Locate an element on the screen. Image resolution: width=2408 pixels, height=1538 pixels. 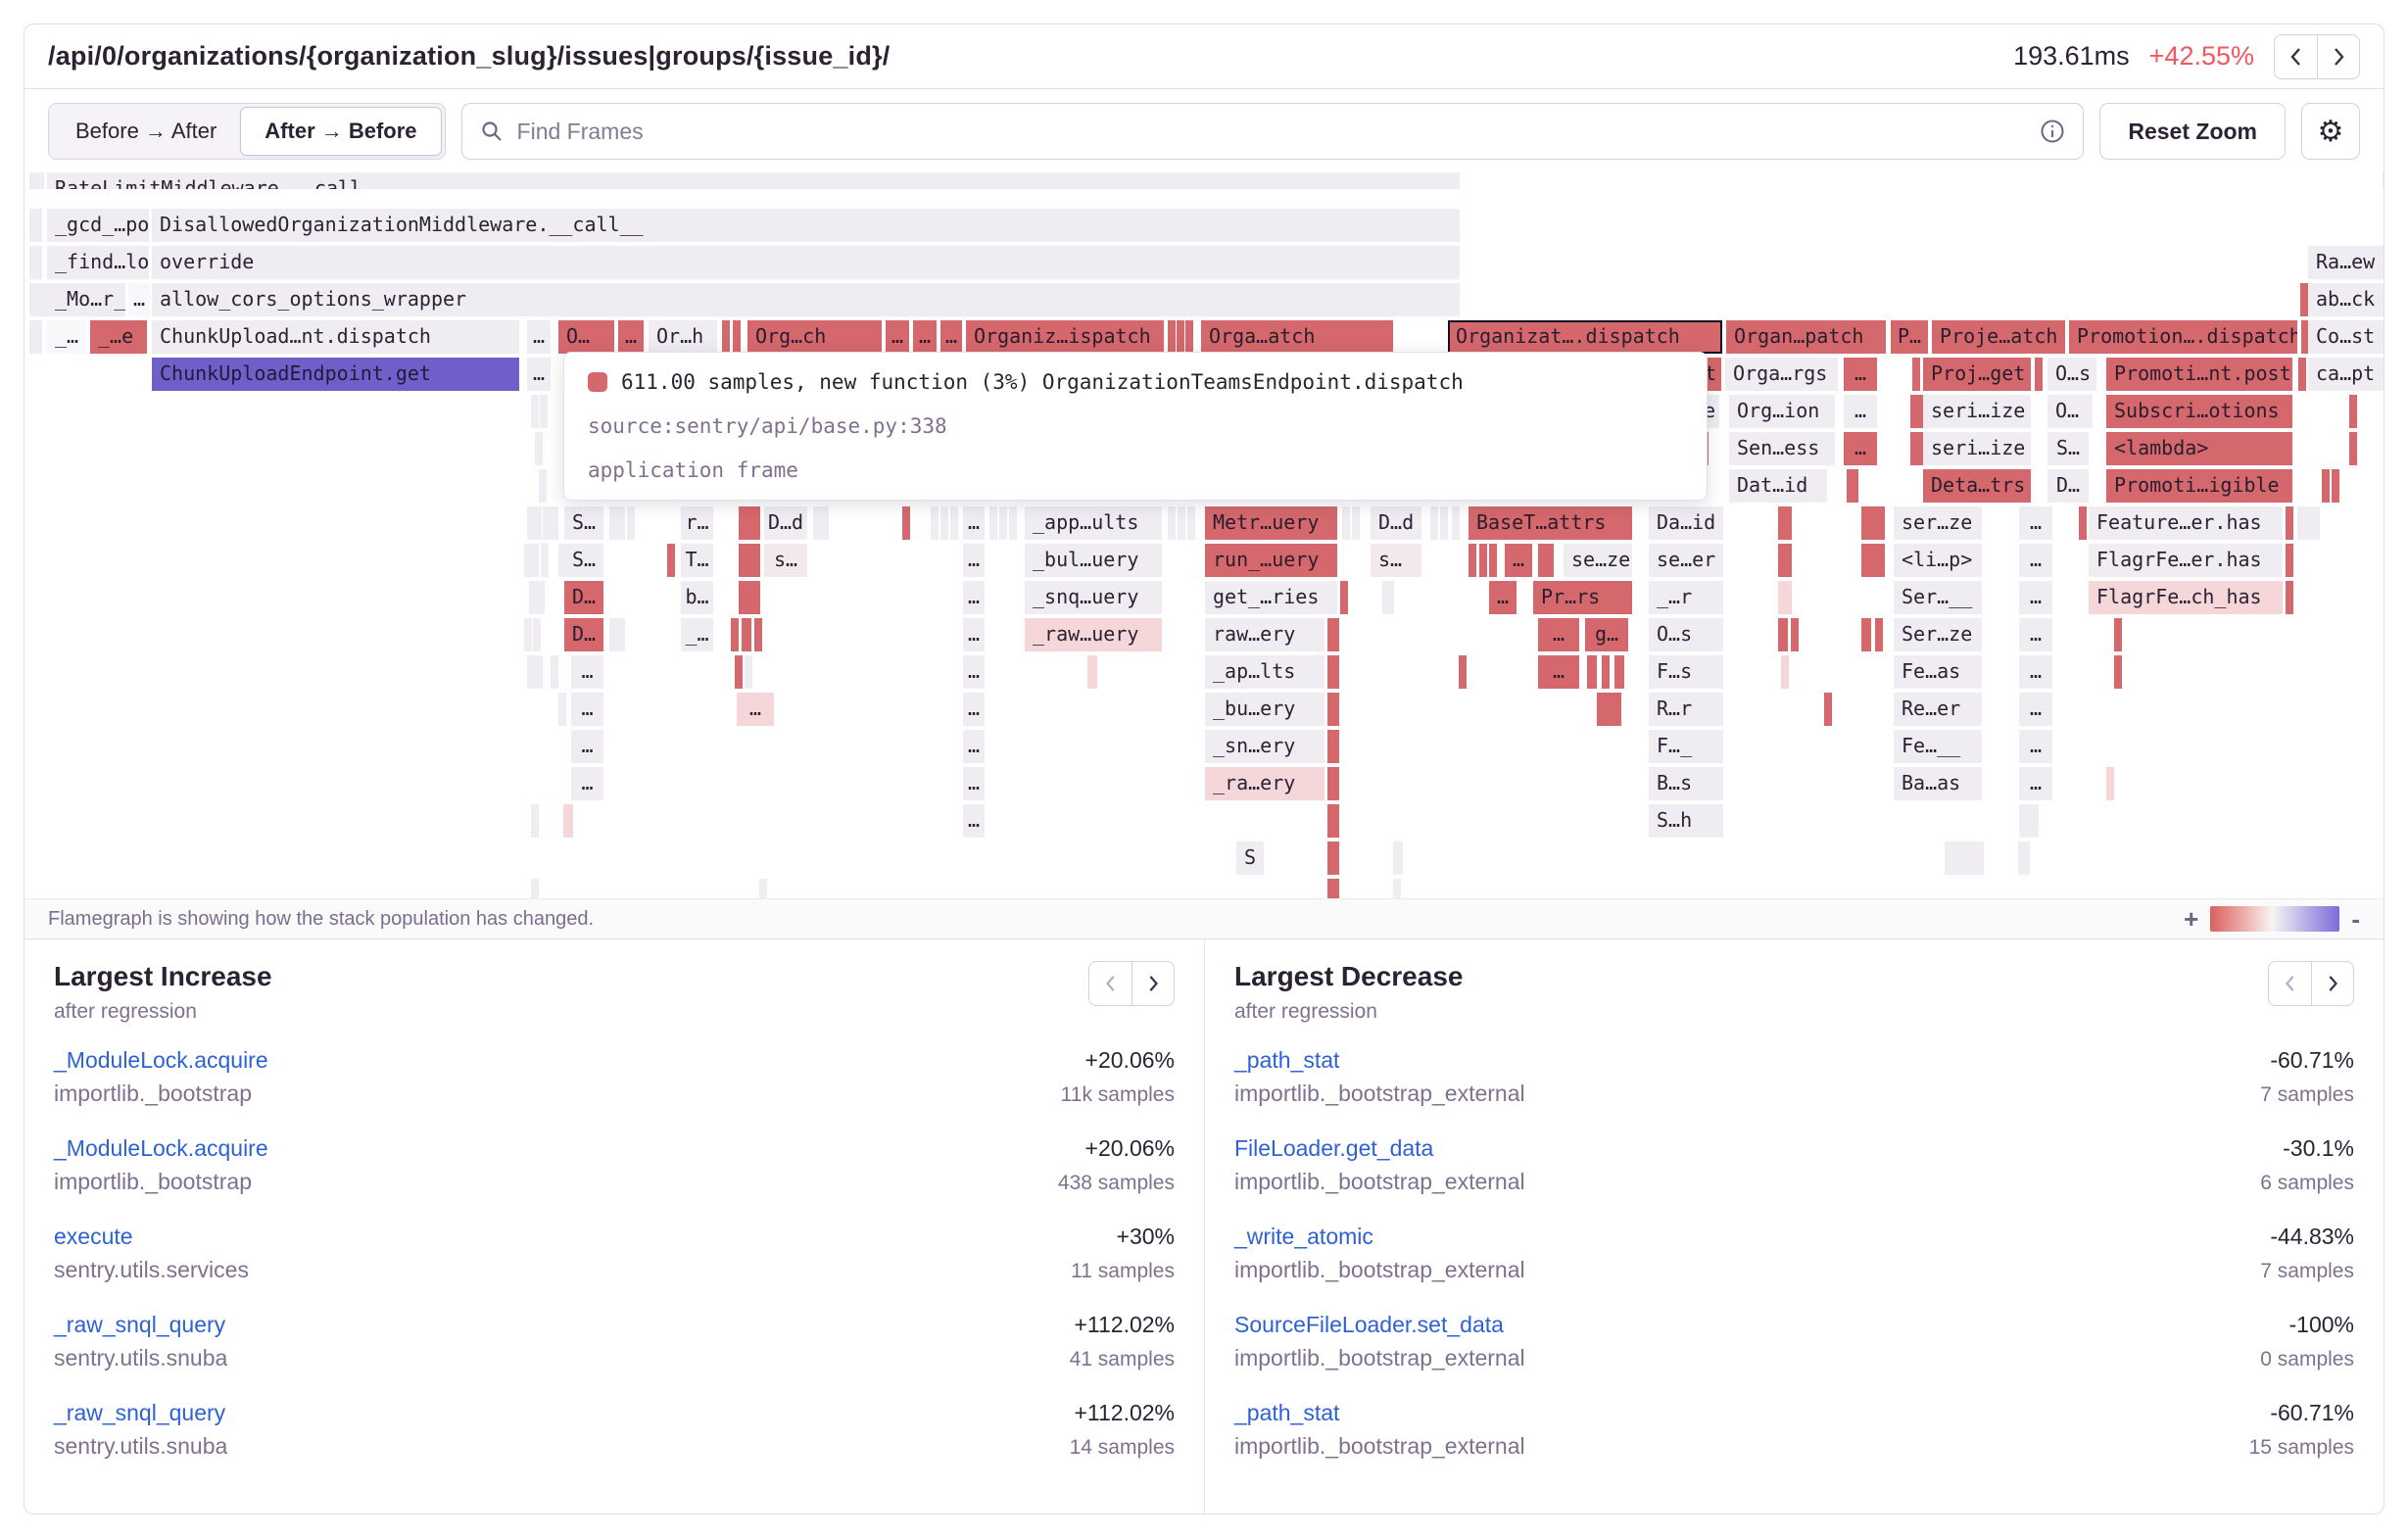
flame-frame: se…er is located at coordinates (1686, 560).